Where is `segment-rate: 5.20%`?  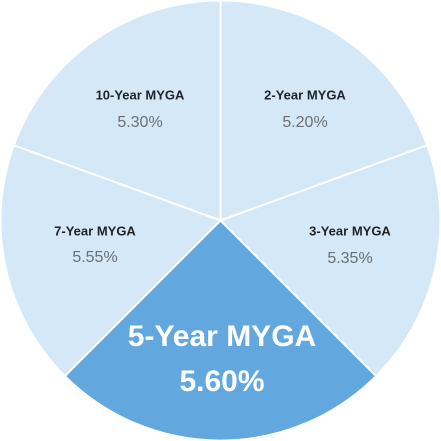 segment-rate: 5.20% is located at coordinates (304, 122).